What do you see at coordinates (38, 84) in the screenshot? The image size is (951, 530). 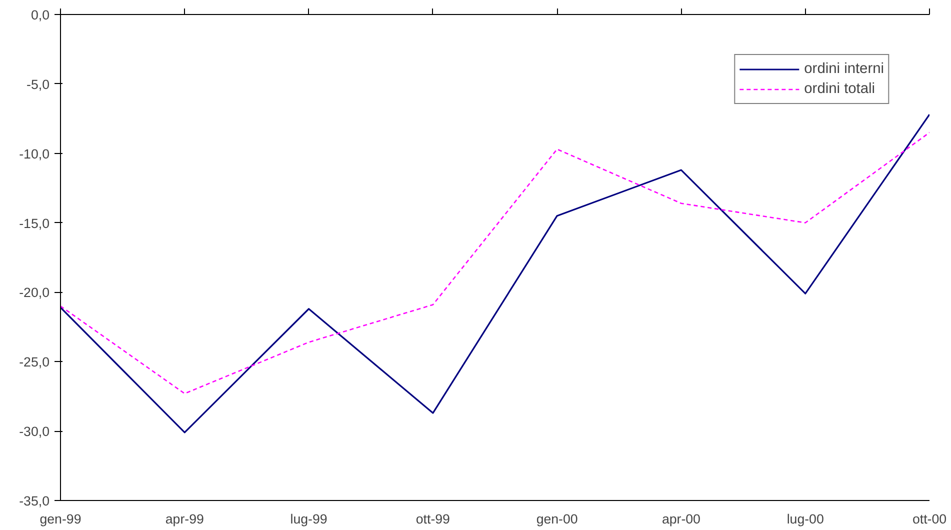 I see `y-tick-label: -5,0` at bounding box center [38, 84].